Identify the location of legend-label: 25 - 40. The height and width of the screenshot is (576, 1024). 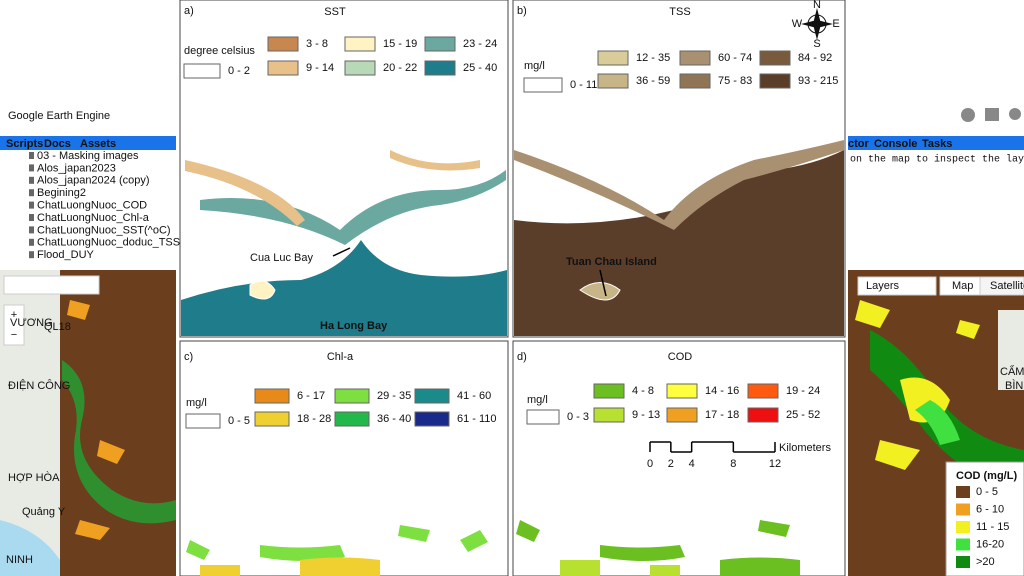
(480, 68).